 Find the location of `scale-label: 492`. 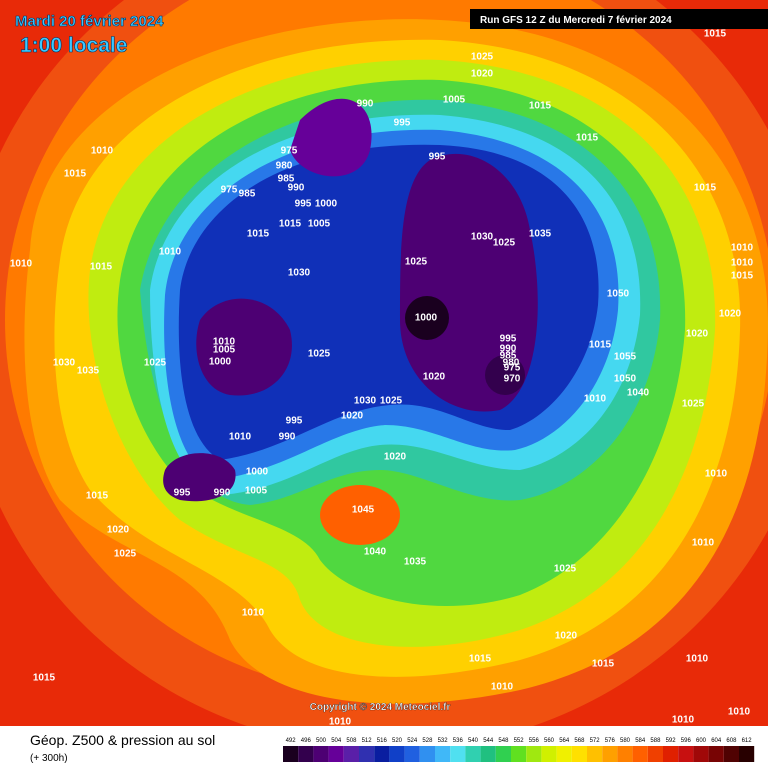

scale-label: 492 is located at coordinates (291, 741).